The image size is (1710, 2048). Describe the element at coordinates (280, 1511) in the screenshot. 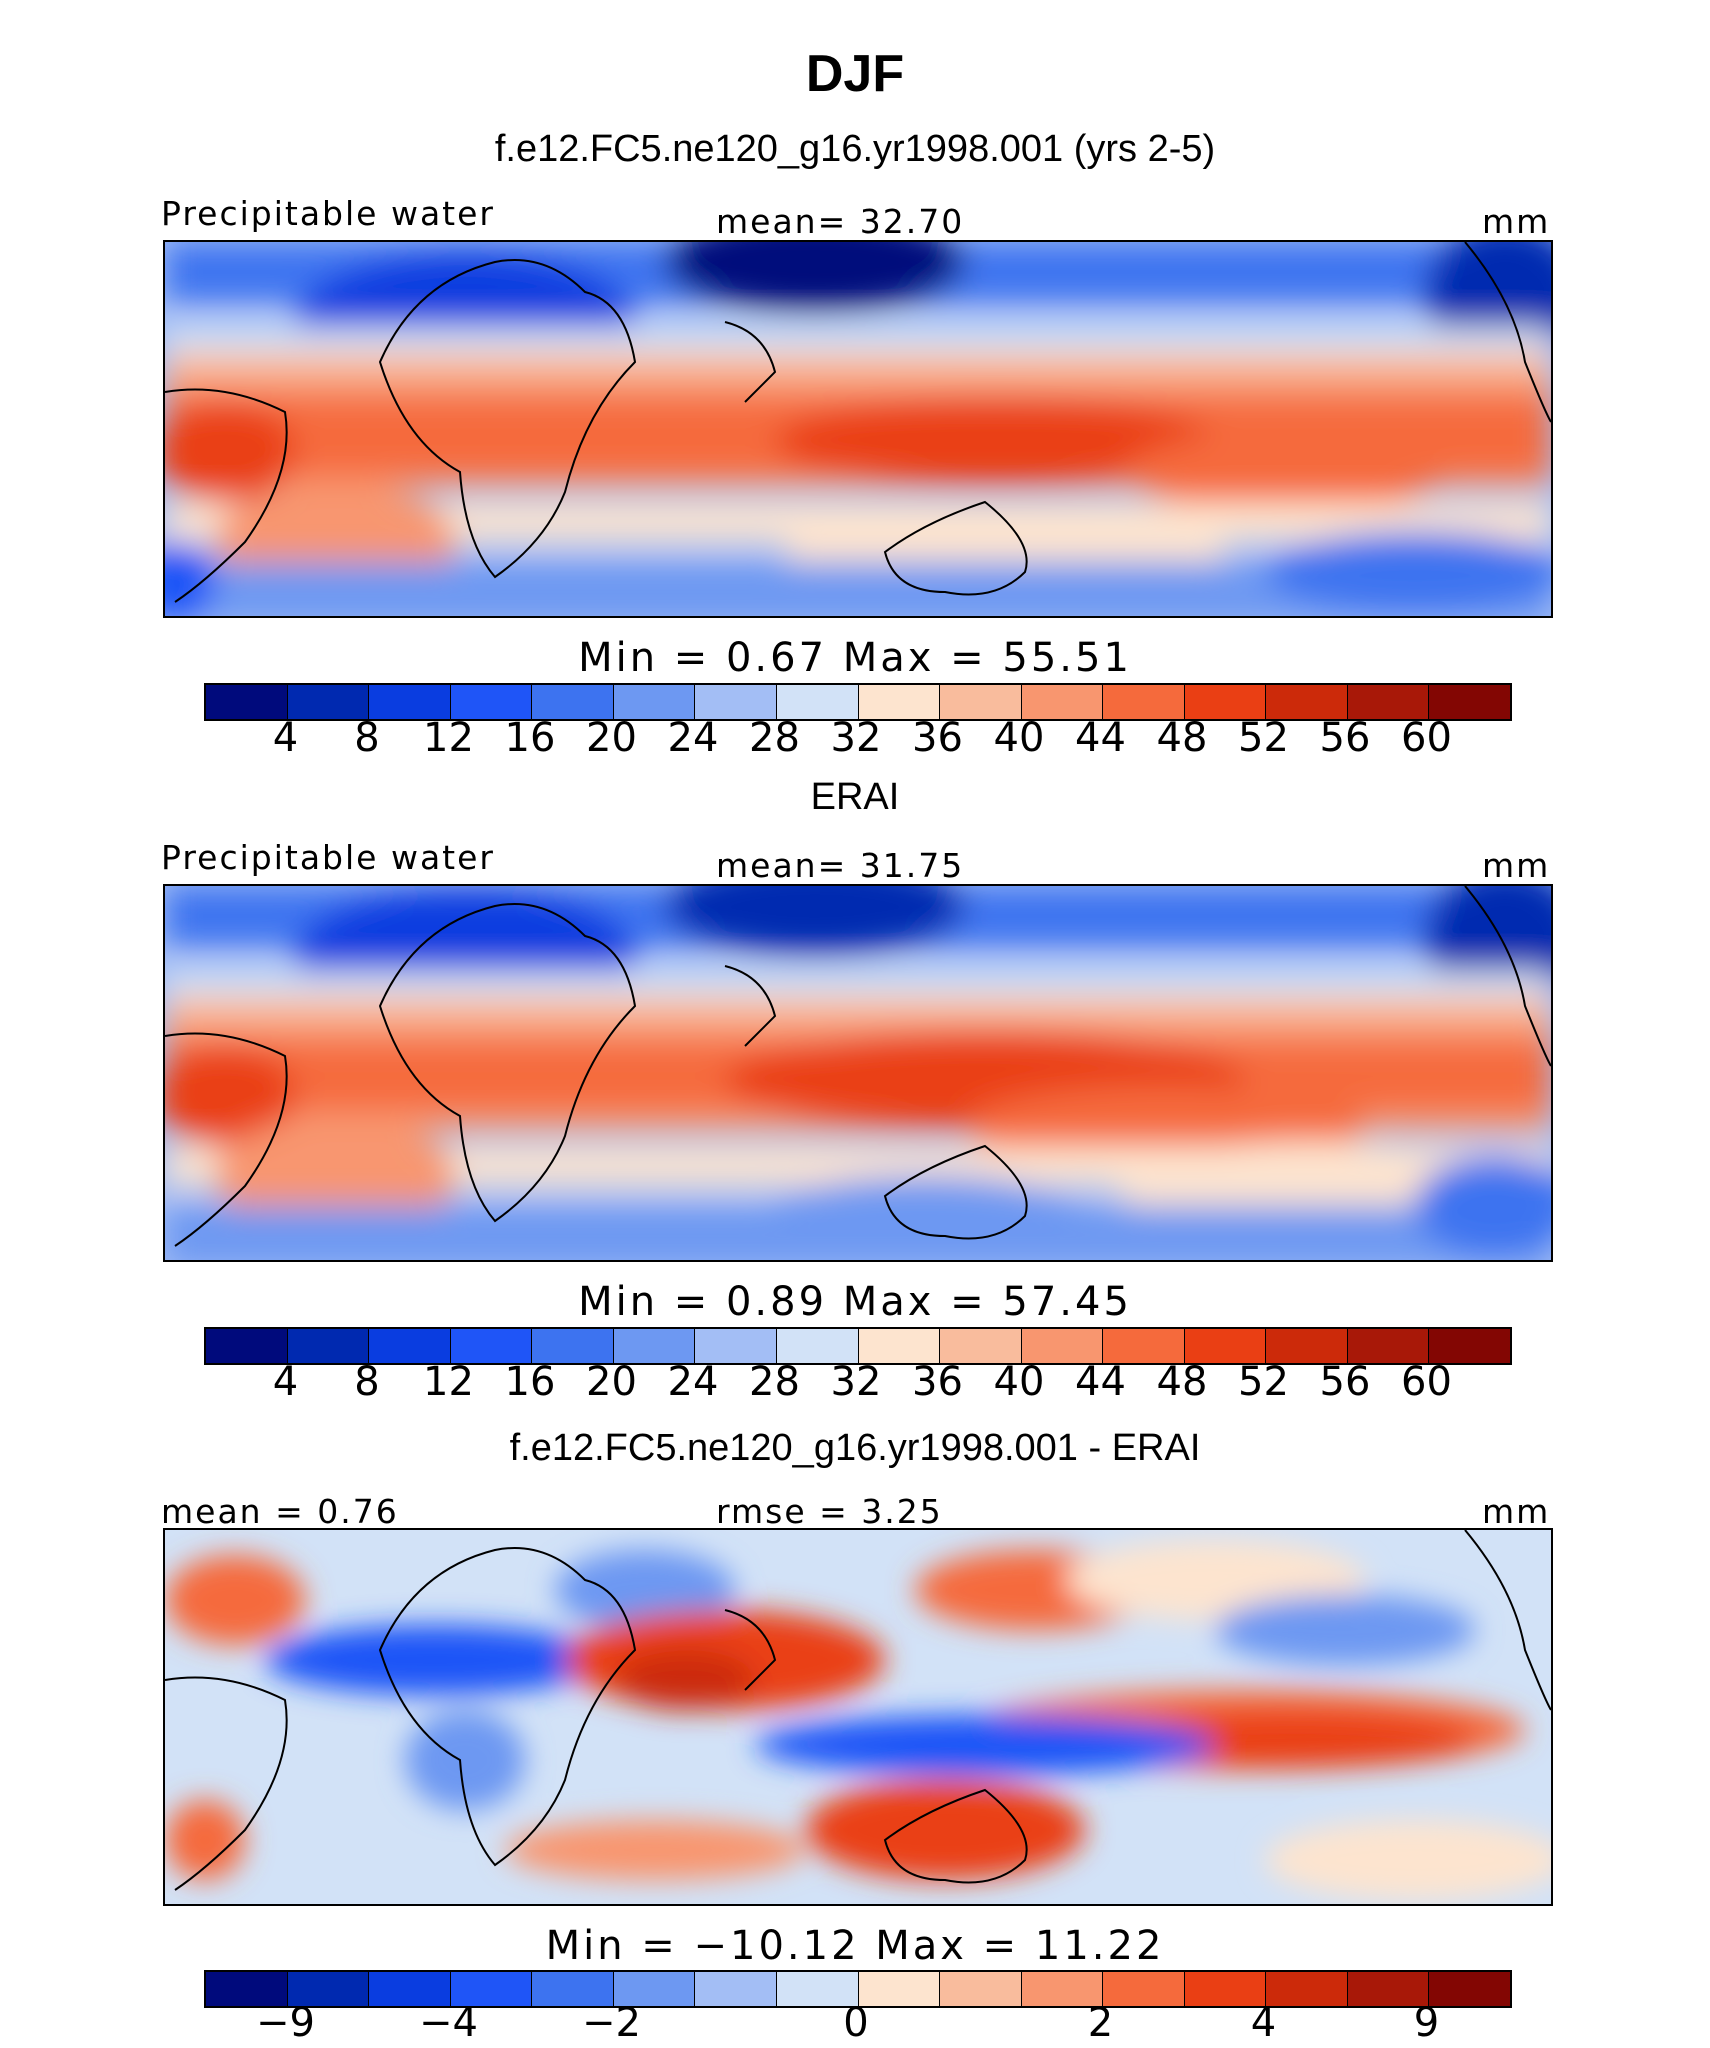

I see `panel3-mean-label: mean = 0.76` at that location.